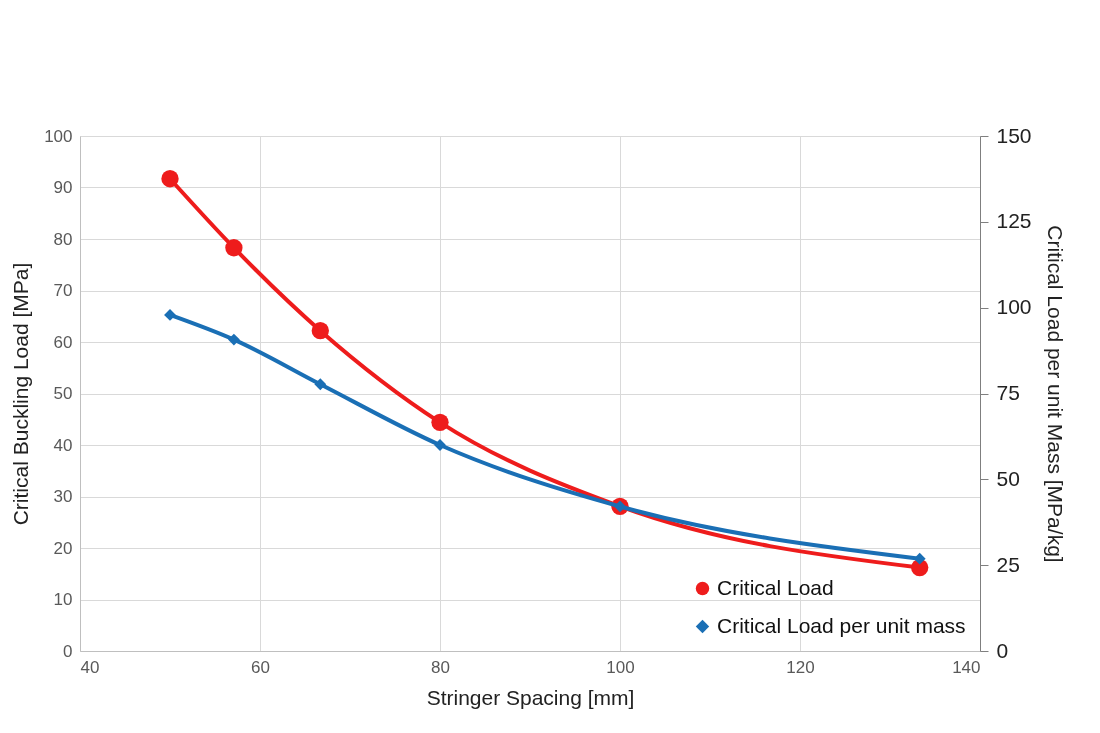 This screenshot has height=733, width=1100. What do you see at coordinates (63, 187) in the screenshot?
I see `y-tick-label: 90` at bounding box center [63, 187].